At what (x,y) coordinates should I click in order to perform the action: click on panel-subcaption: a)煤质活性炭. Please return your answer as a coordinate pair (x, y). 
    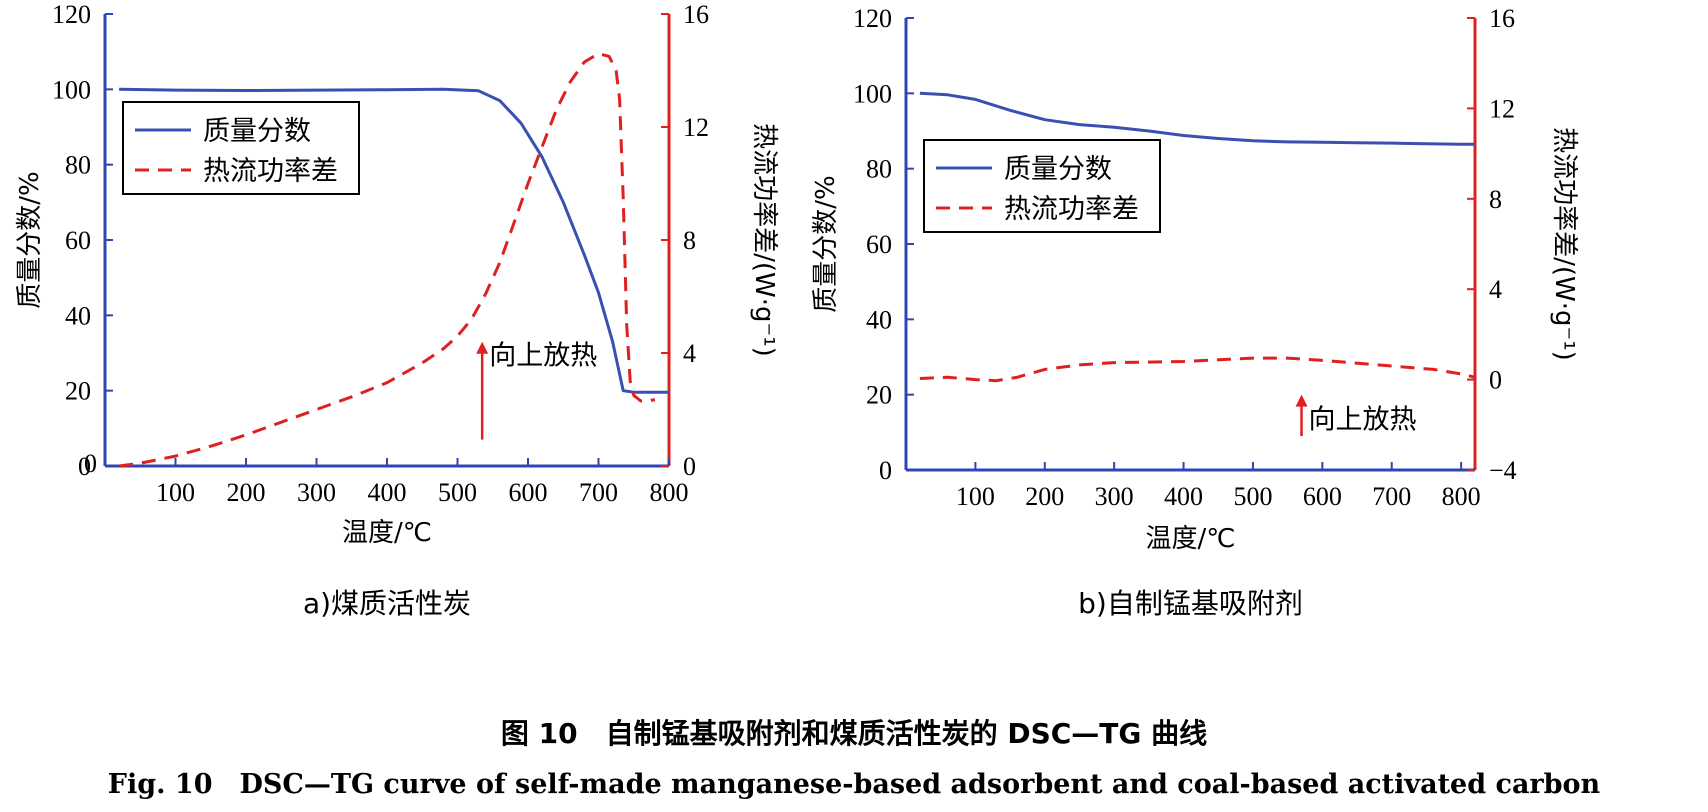
    Looking at the image, I should click on (387, 603).